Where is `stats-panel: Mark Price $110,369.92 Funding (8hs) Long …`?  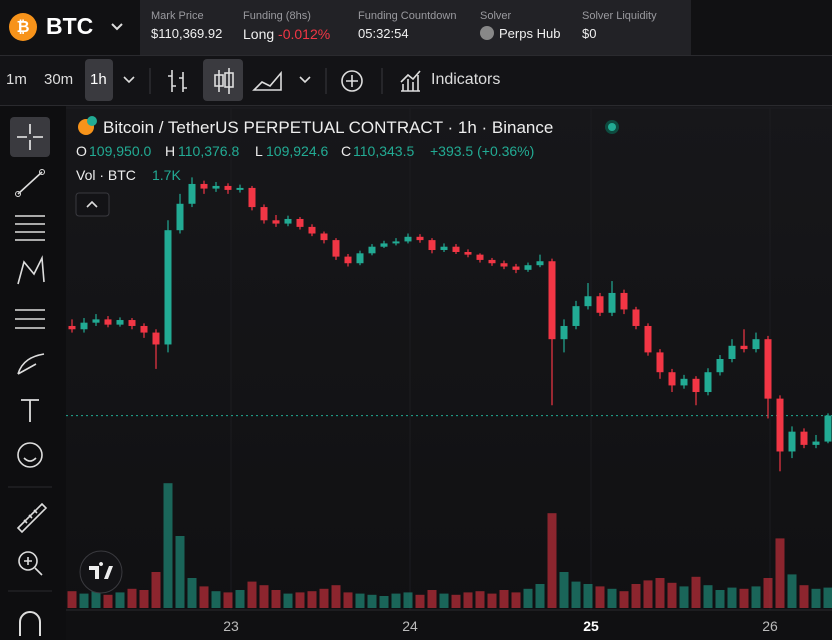 stats-panel: Mark Price $110,369.92 Funding (8hs) Long … is located at coordinates (415, 27).